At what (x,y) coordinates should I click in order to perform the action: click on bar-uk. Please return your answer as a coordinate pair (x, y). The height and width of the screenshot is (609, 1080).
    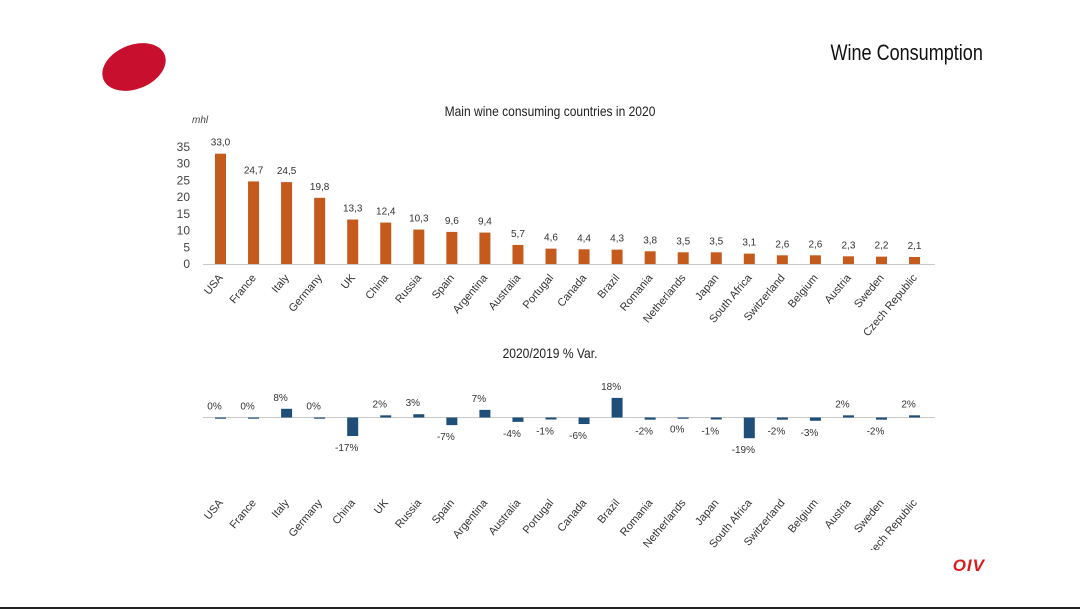
    Looking at the image, I should click on (353, 241).